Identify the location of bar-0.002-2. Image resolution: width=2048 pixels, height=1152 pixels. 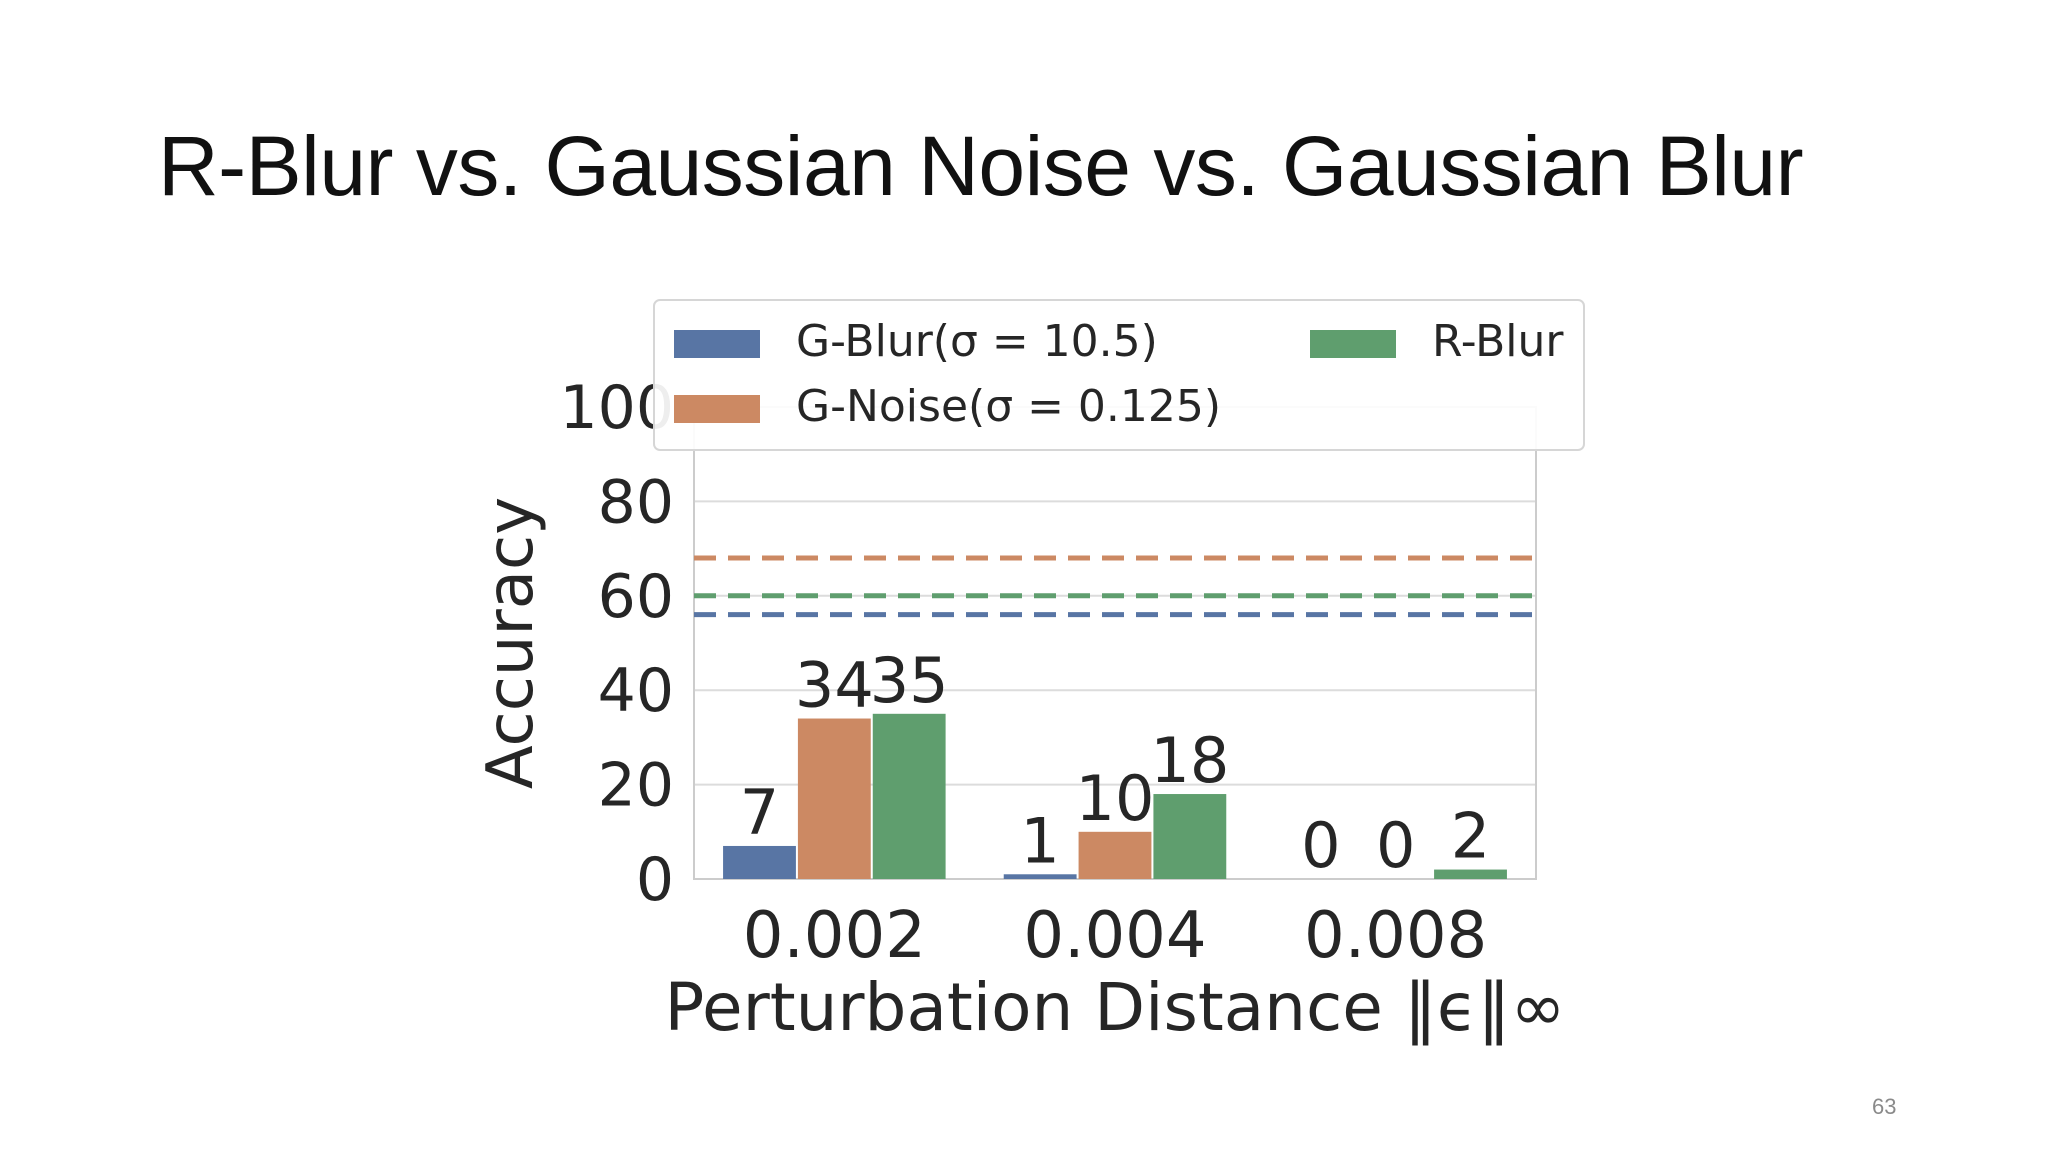
(909, 796).